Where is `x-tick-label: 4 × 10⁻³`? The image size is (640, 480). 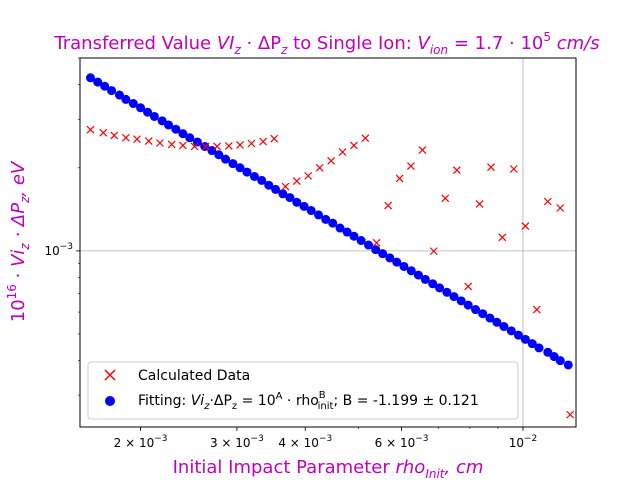
x-tick-label: 4 × 10⁻³ is located at coordinates (305, 442).